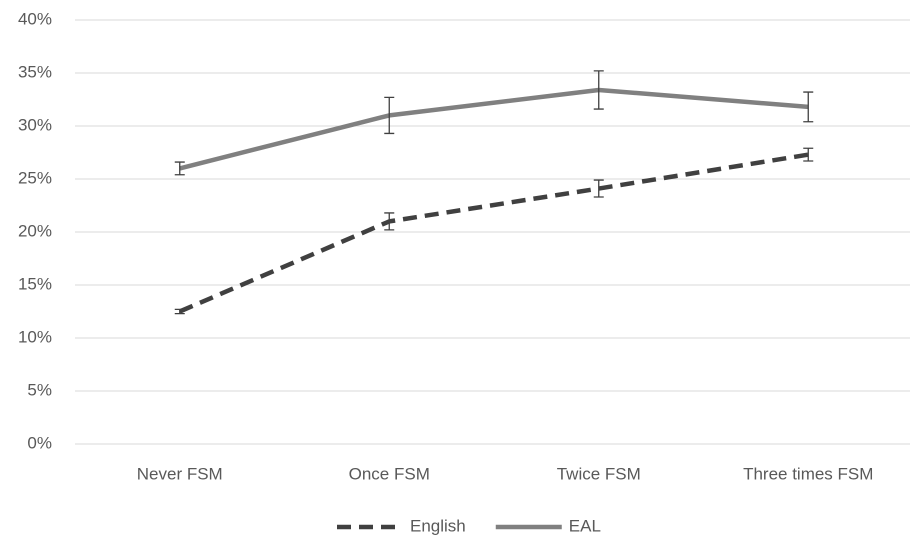  Describe the element at coordinates (39, 389) in the screenshot. I see `y-tick-label: 5%` at that location.